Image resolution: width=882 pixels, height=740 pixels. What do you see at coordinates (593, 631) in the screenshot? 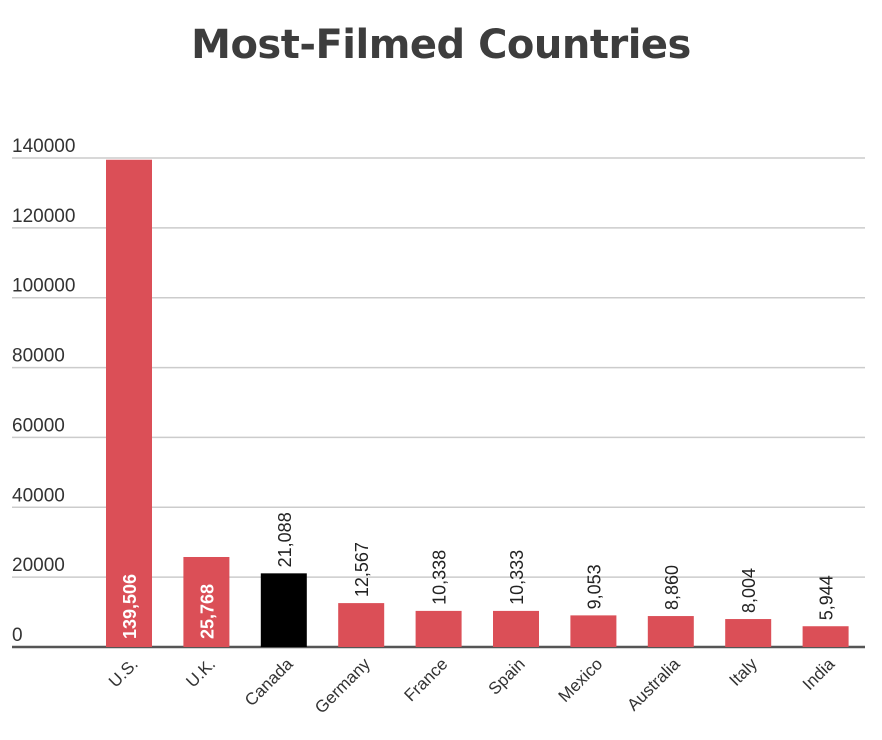
I see `bar-mexico` at bounding box center [593, 631].